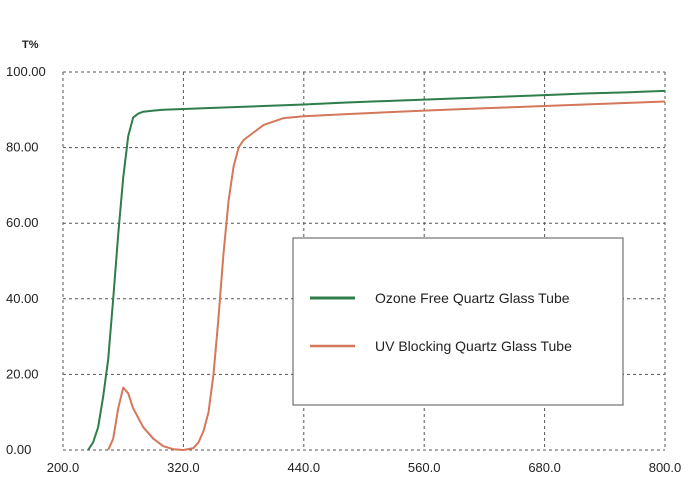 The image size is (688, 478). What do you see at coordinates (424, 467) in the screenshot?
I see `x-tick-label: 560.0` at bounding box center [424, 467].